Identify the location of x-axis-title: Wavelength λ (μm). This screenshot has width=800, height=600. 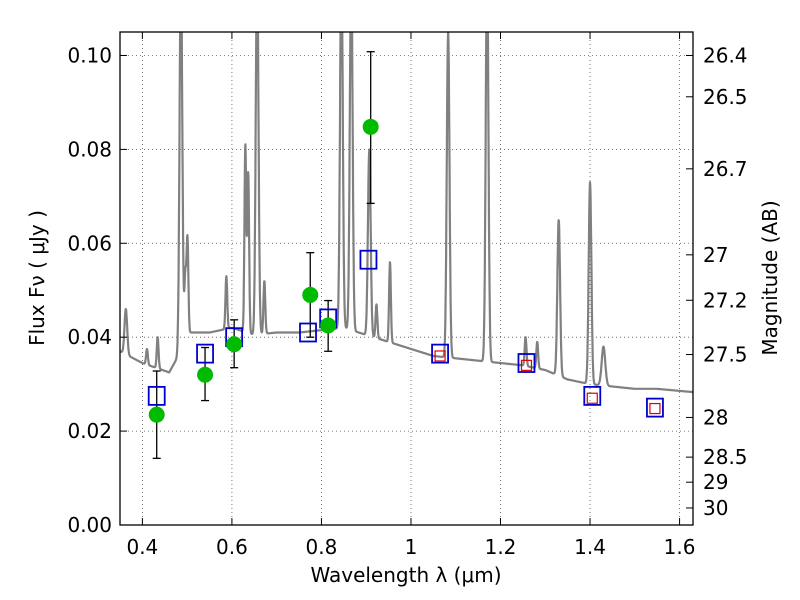
(405, 575).